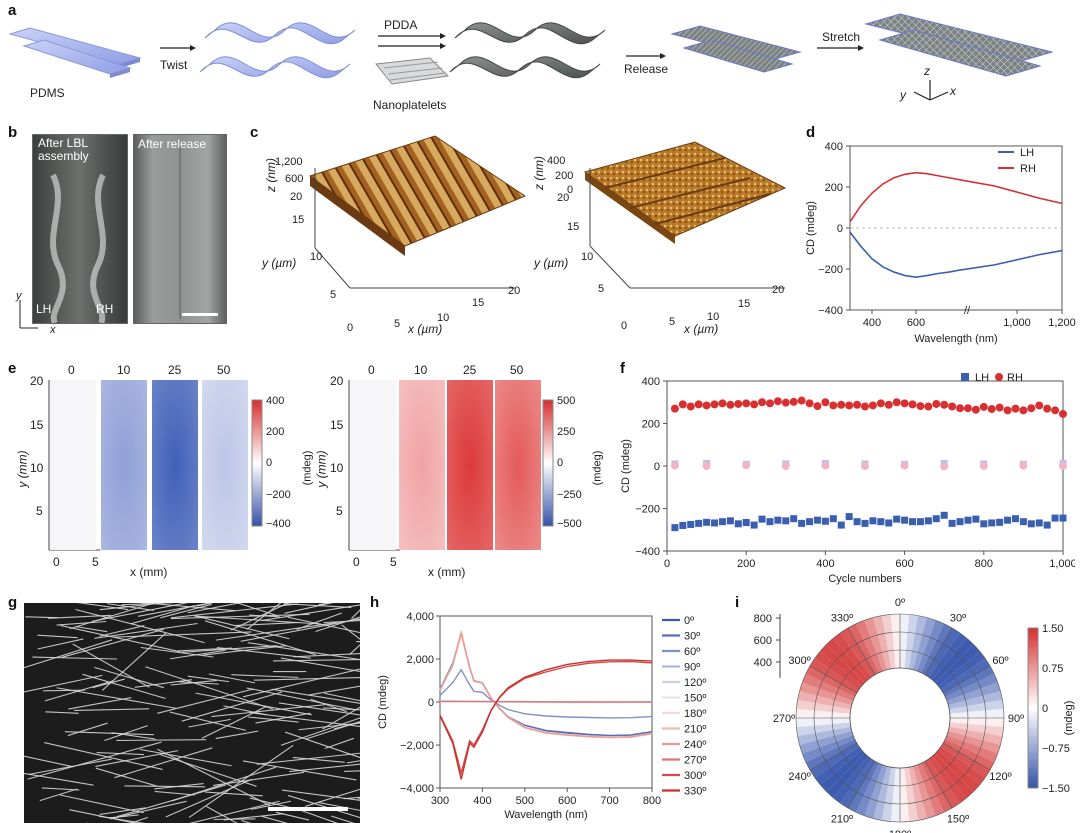 This screenshot has width=1080, height=833. I want to click on e-right-cbar-250: 250, so click(566, 432).